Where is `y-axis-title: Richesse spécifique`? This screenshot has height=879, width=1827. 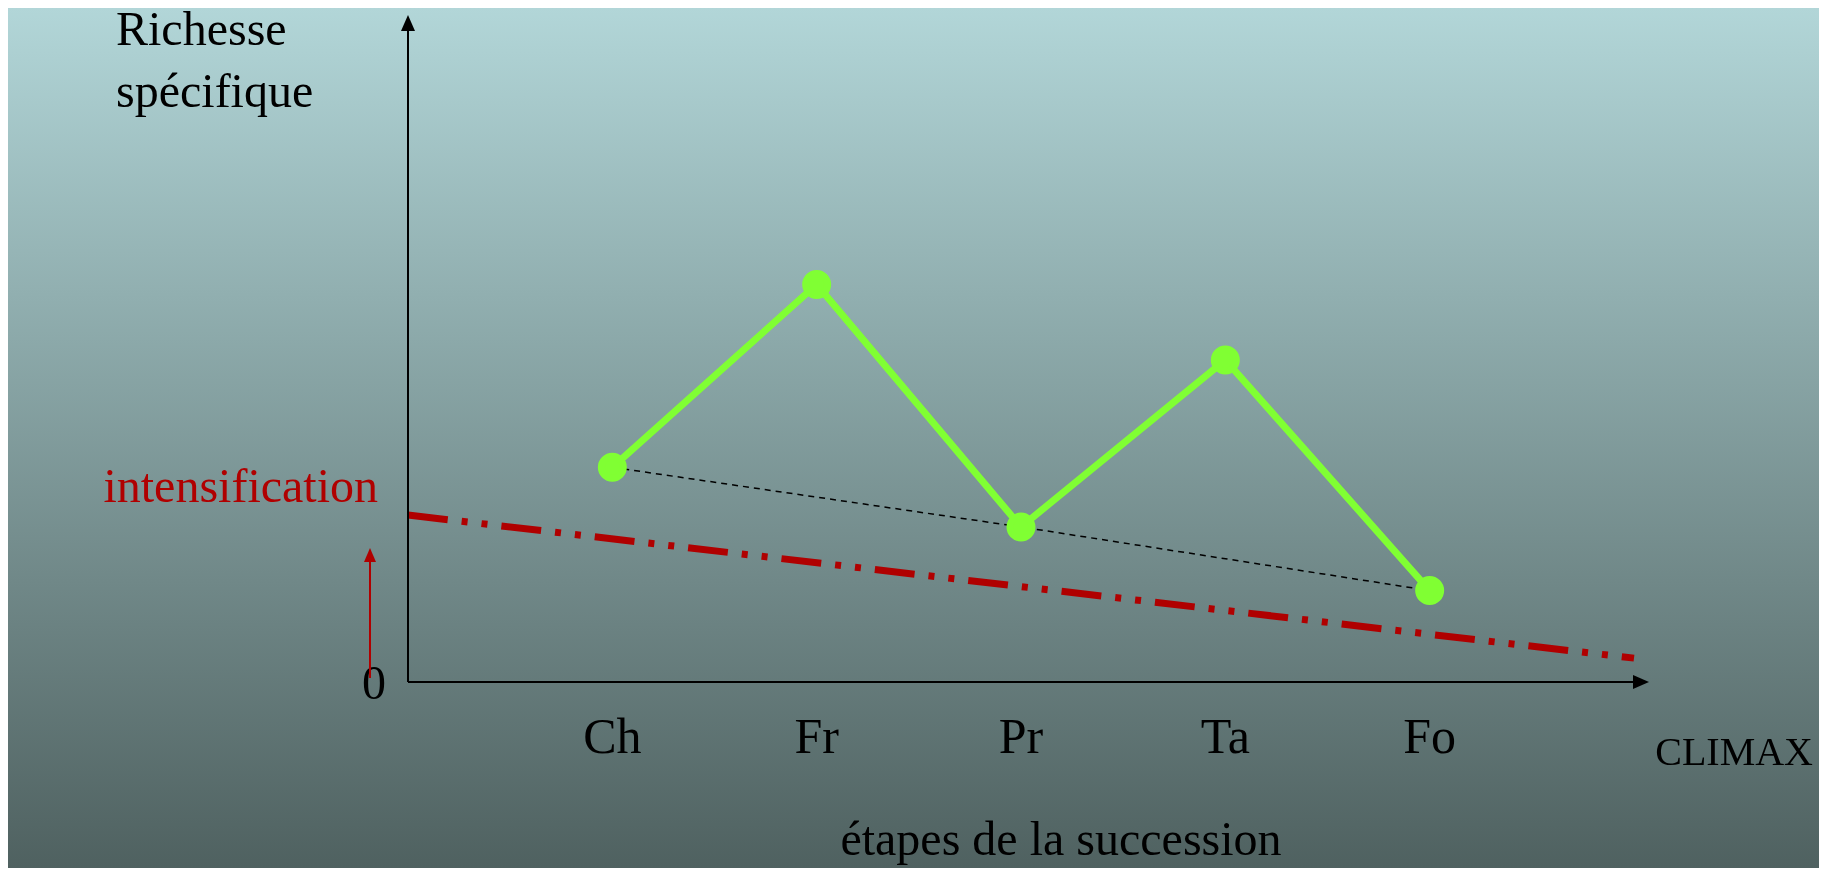
y-axis-title: Richesse spécifique is located at coordinates (215, 59).